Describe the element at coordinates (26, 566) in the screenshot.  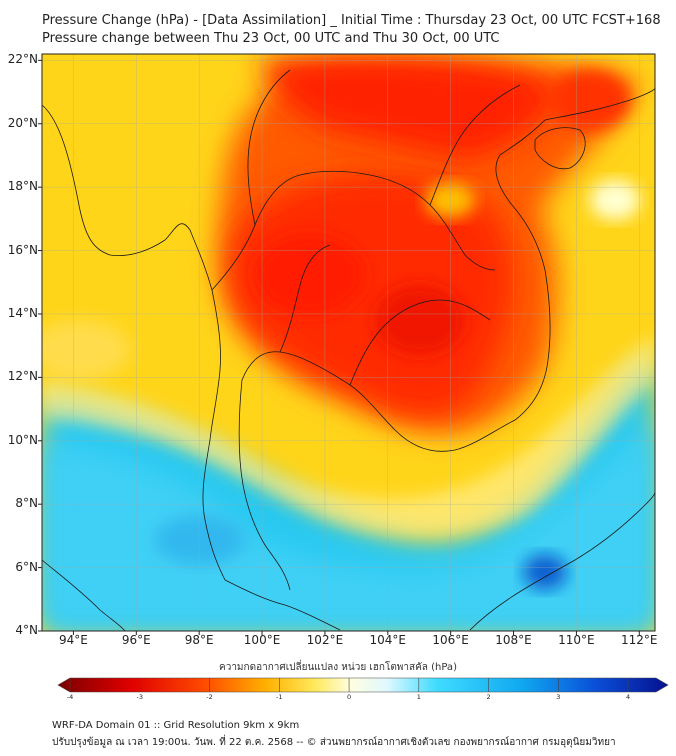
I see `lat-label: 6°N` at that location.